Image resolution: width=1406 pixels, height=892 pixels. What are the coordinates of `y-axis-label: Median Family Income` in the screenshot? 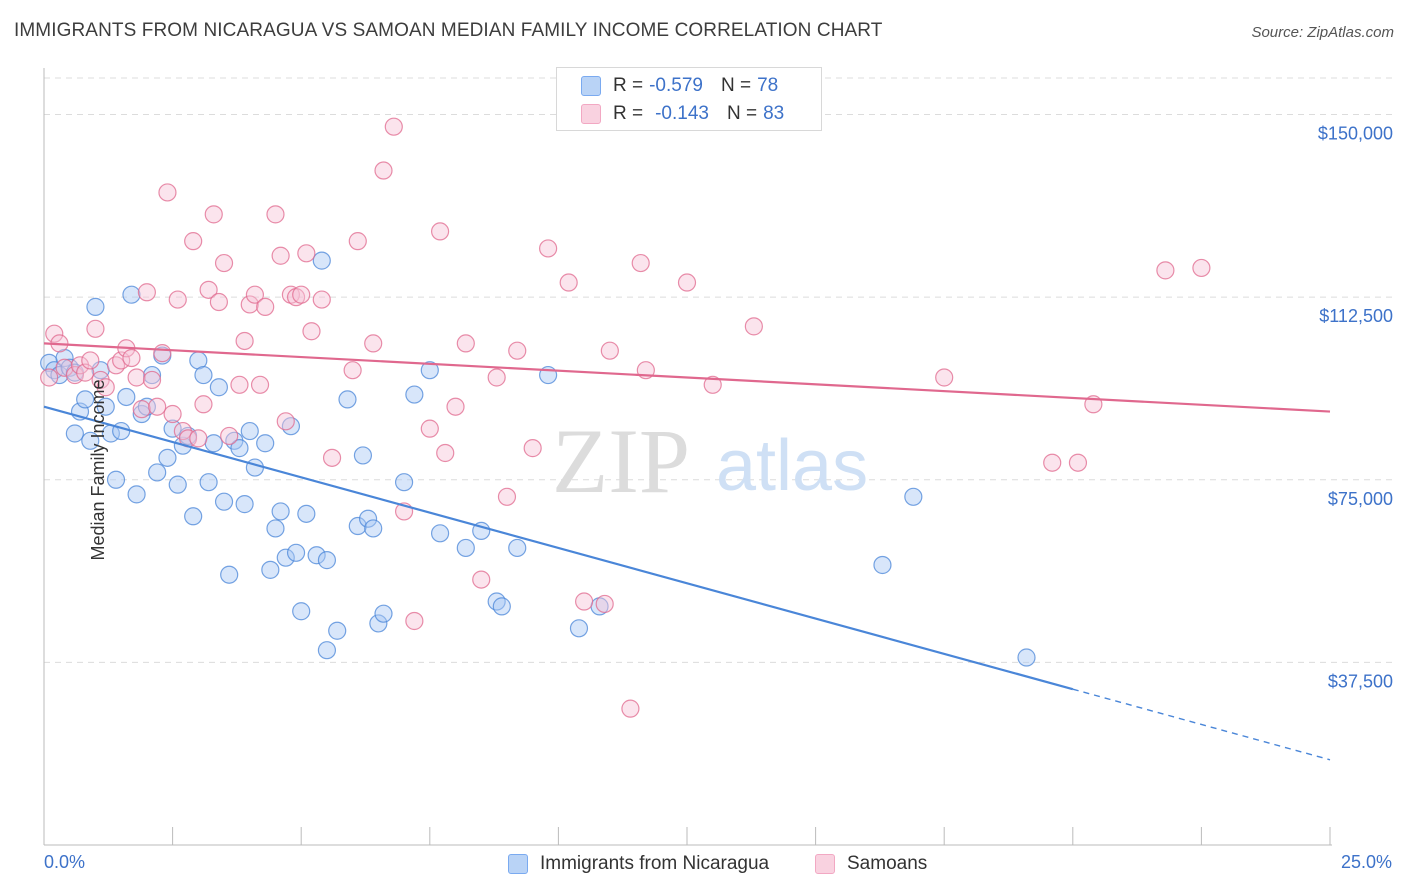 It's located at (98, 470).